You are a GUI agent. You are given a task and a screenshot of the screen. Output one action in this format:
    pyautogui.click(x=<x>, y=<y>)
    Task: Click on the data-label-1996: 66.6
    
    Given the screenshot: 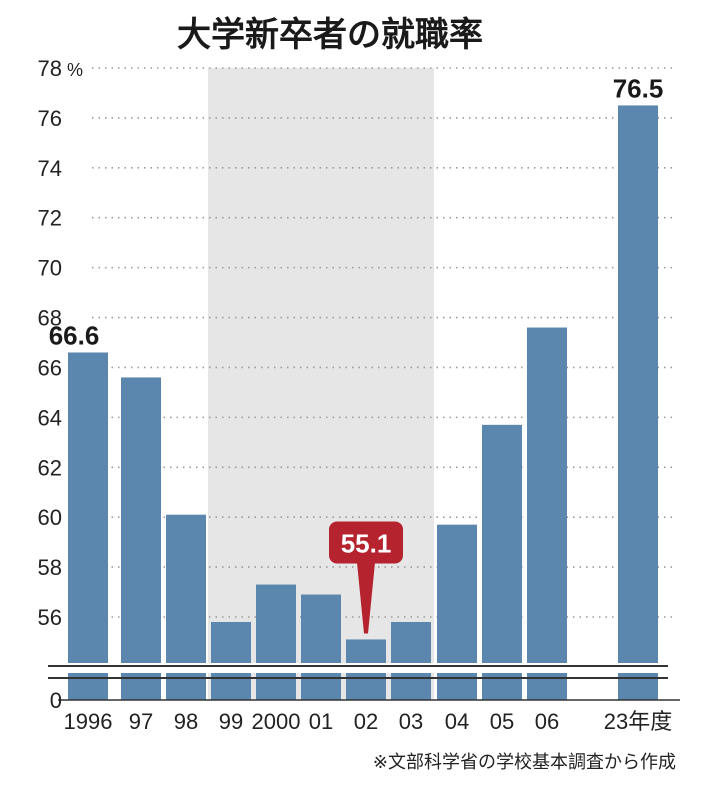 What is the action you would take?
    pyautogui.click(x=74, y=335)
    